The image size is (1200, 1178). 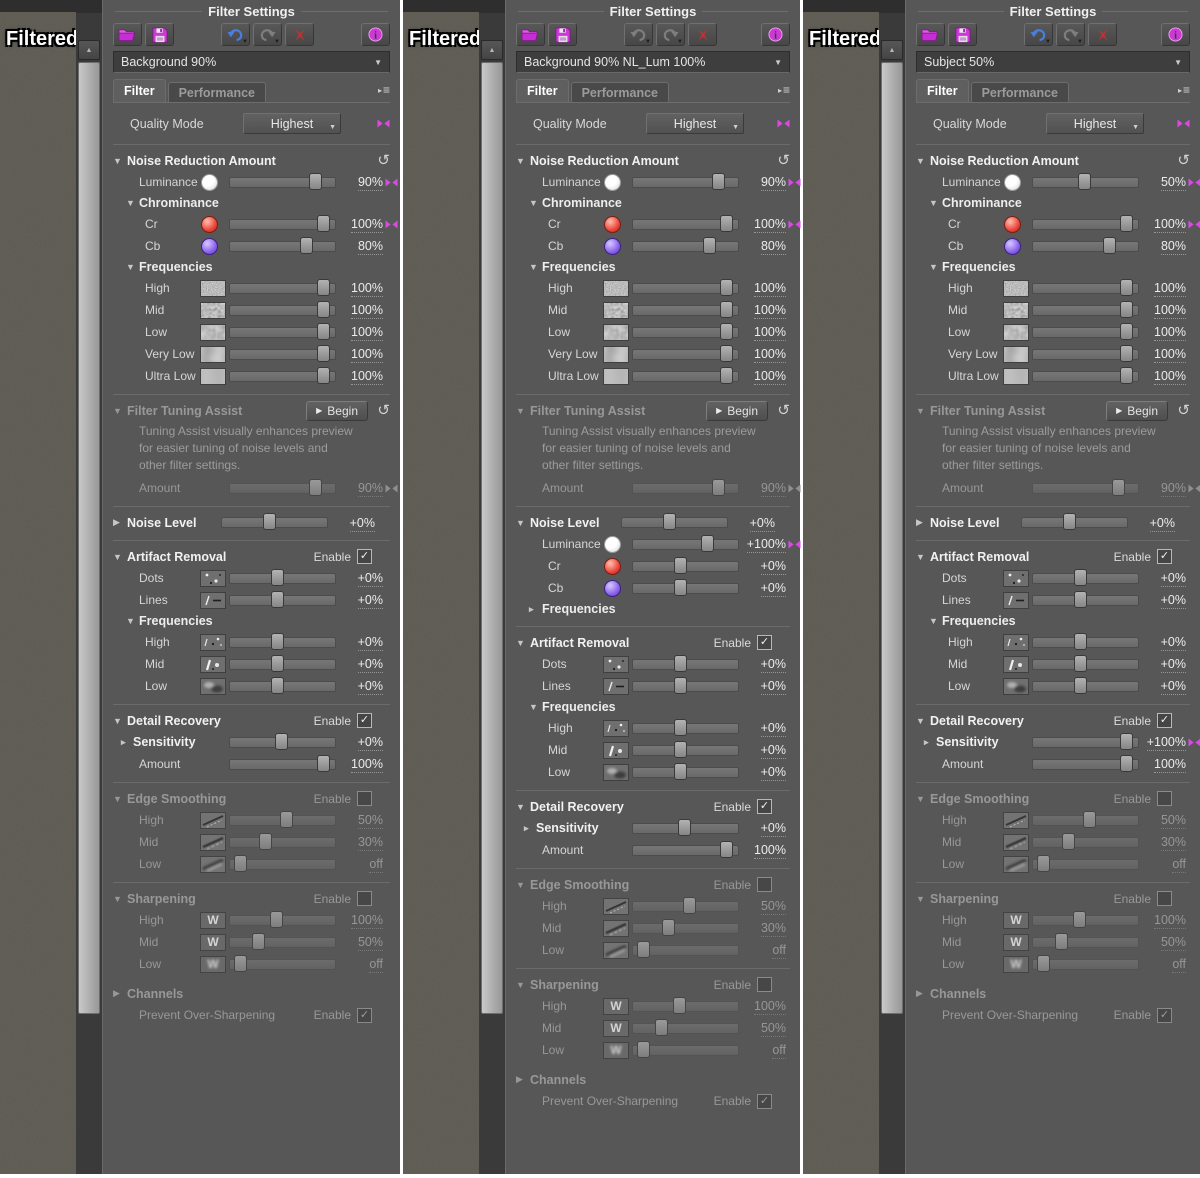 I want to click on subsection-header-chrominance: ▼ Chrominance, so click(x=1053, y=203).